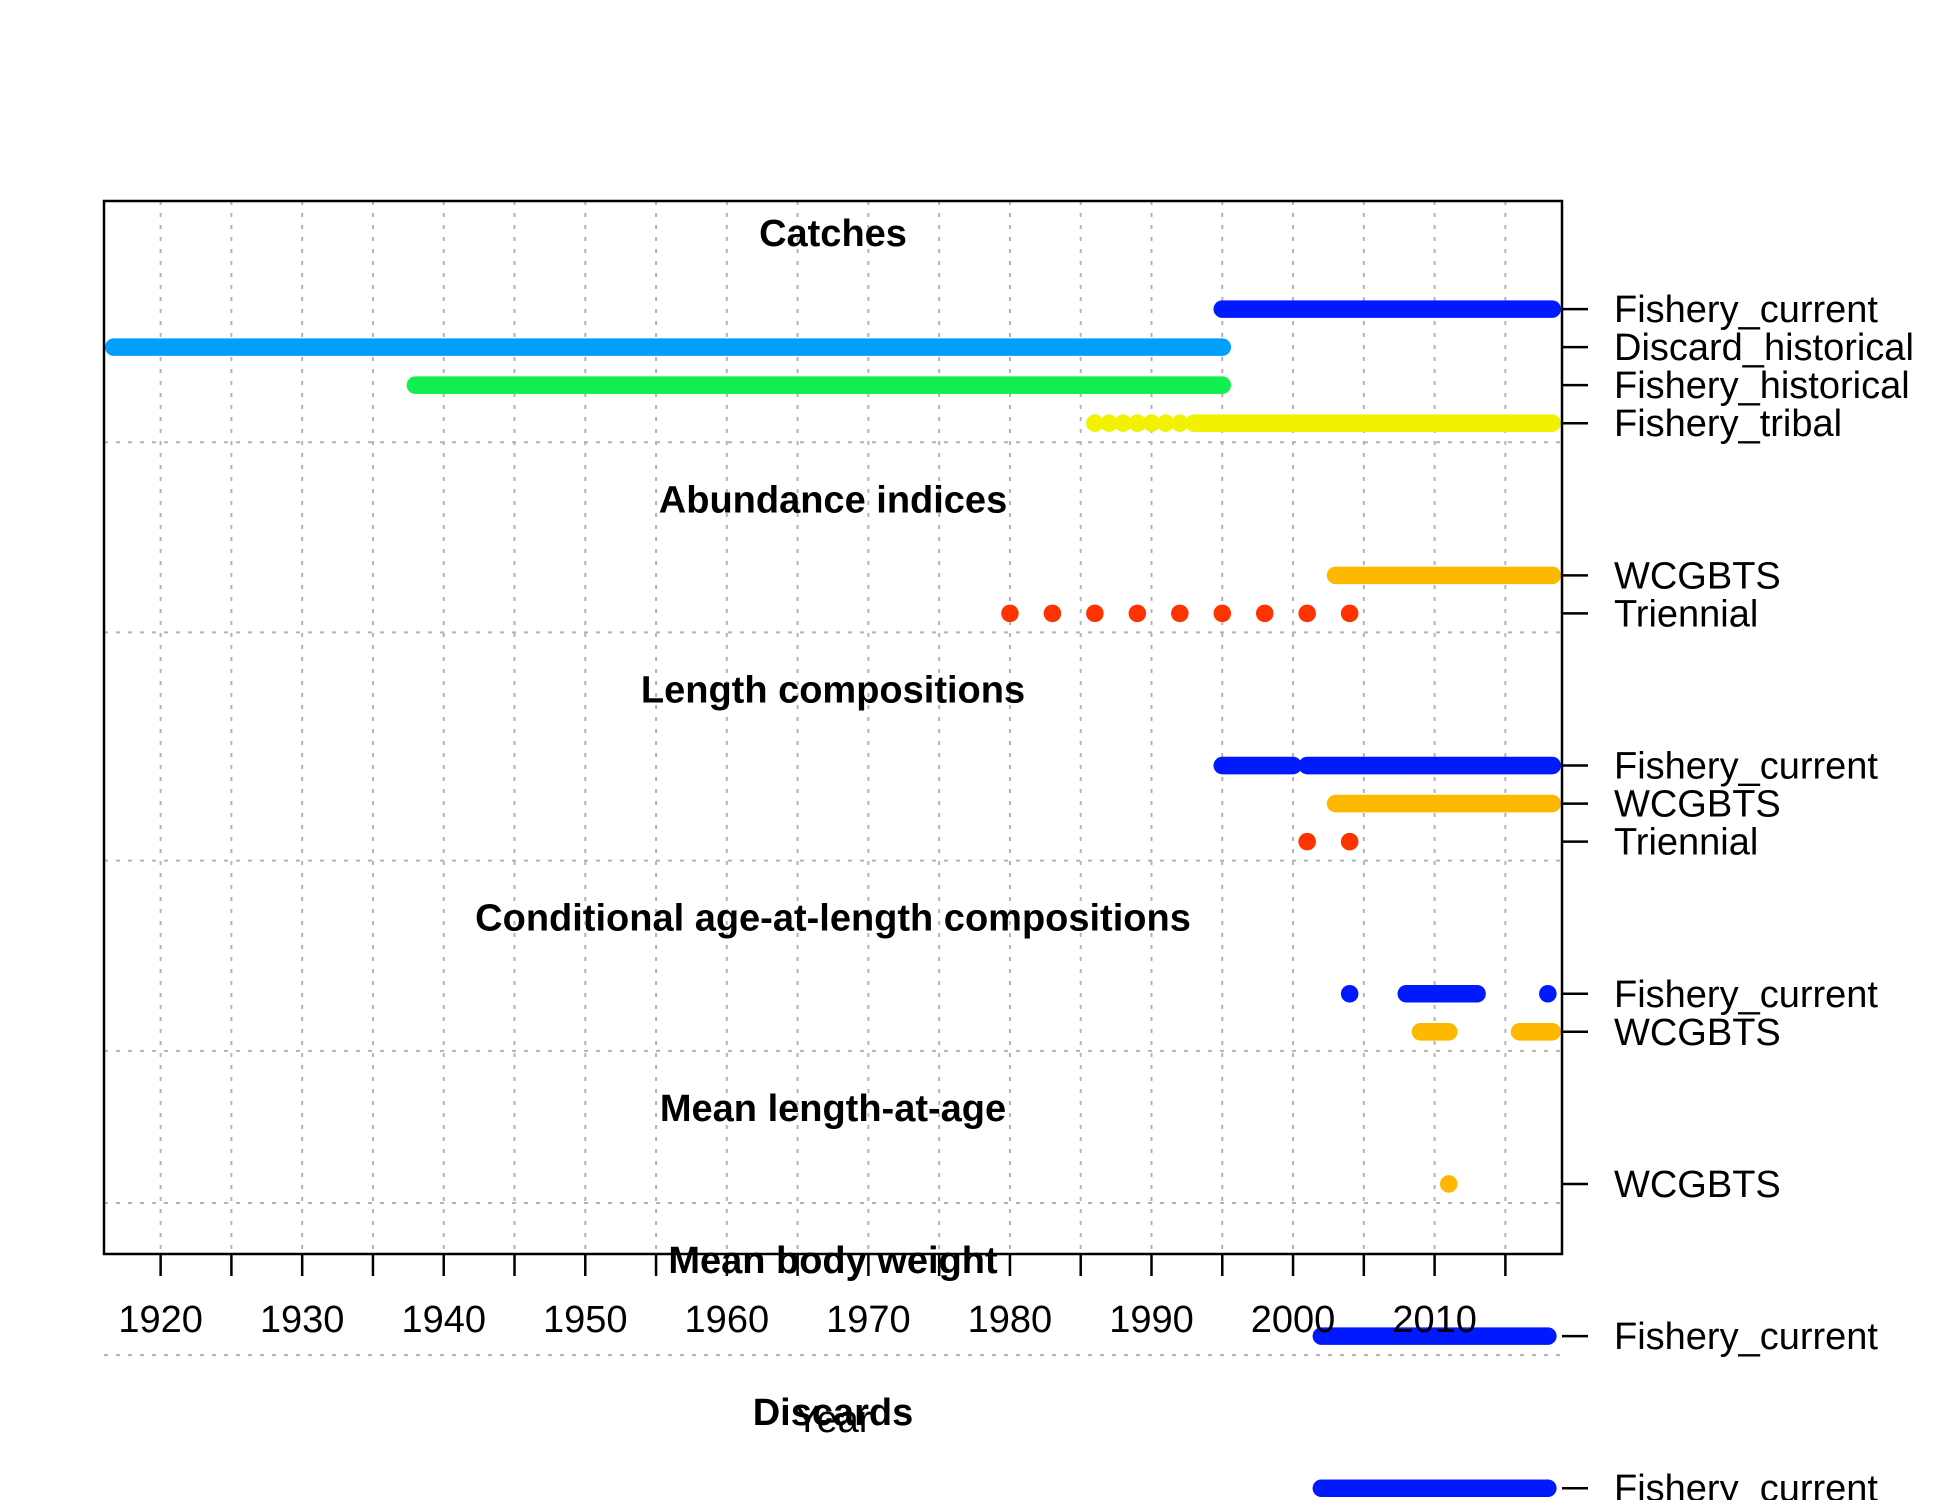 This screenshot has height=1500, width=1950. What do you see at coordinates (1764, 348) in the screenshot?
I see `fleet-label-discard-historical: Discard_historical` at bounding box center [1764, 348].